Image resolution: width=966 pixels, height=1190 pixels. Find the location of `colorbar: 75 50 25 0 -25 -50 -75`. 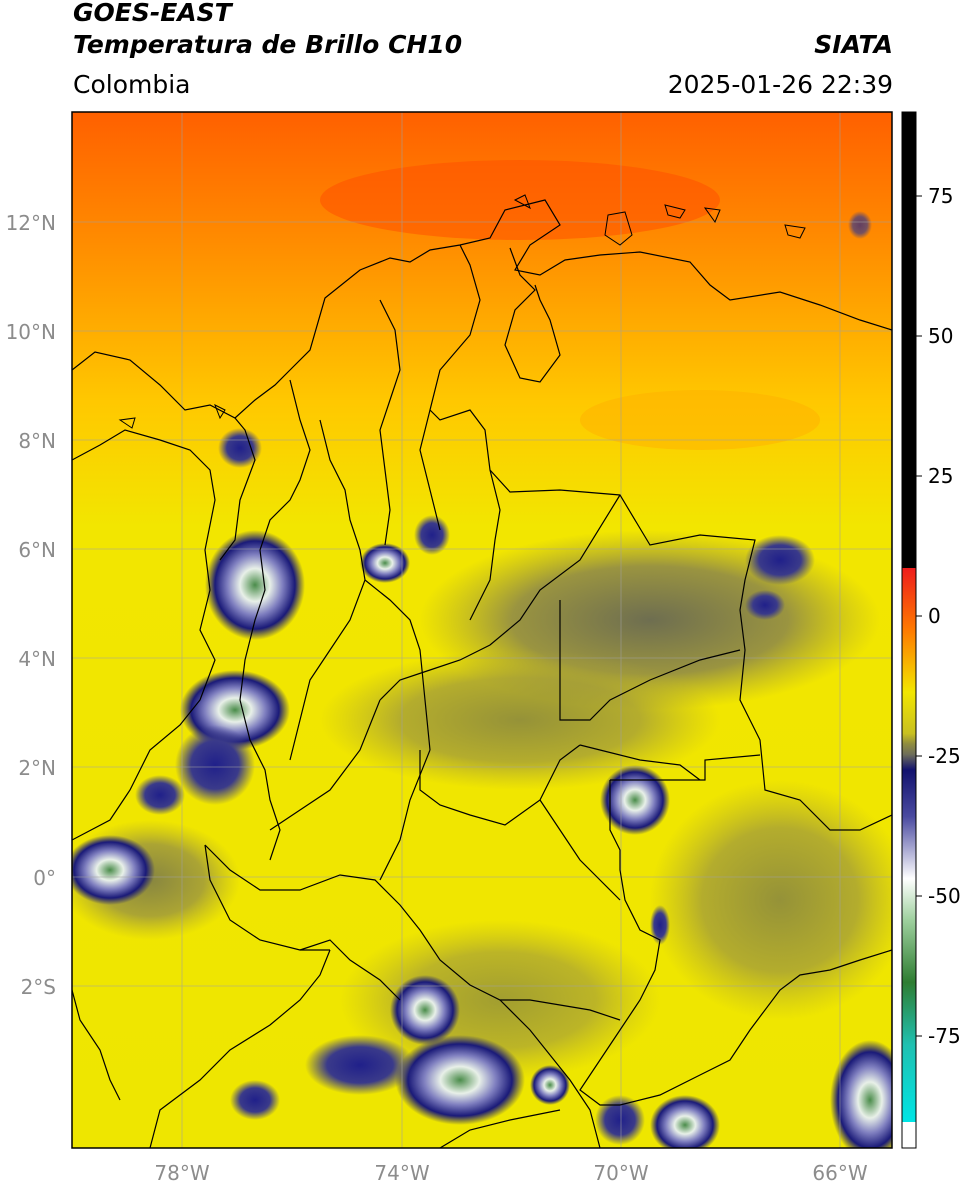

colorbar: 75 50 25 0 -25 -50 -75 is located at coordinates (931, 630).